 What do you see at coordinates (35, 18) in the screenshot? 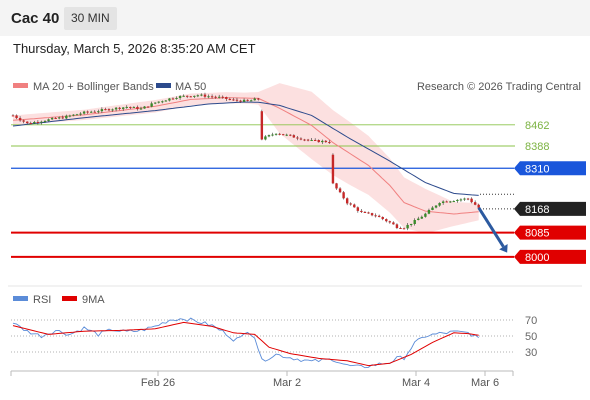
I see `symbol-title: Cac 40` at bounding box center [35, 18].